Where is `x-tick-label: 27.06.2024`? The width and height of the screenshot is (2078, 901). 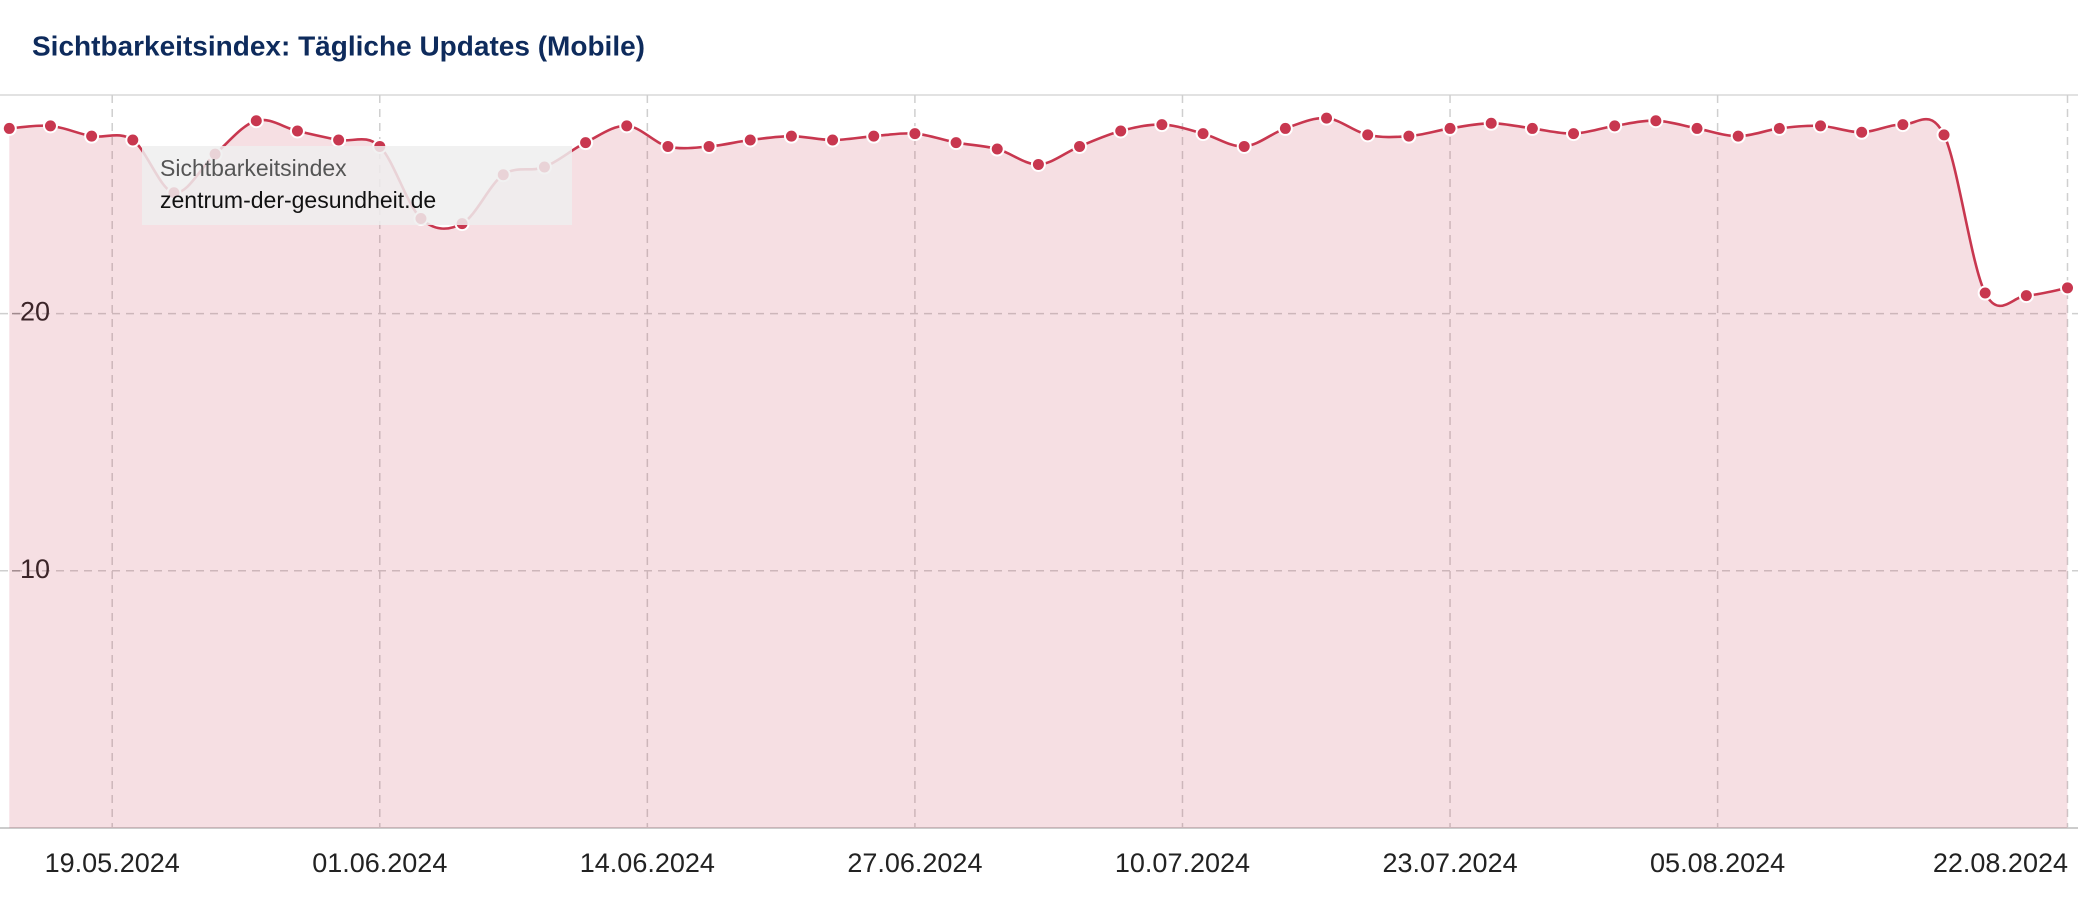
x-tick-label: 27.06.2024 is located at coordinates (914, 863).